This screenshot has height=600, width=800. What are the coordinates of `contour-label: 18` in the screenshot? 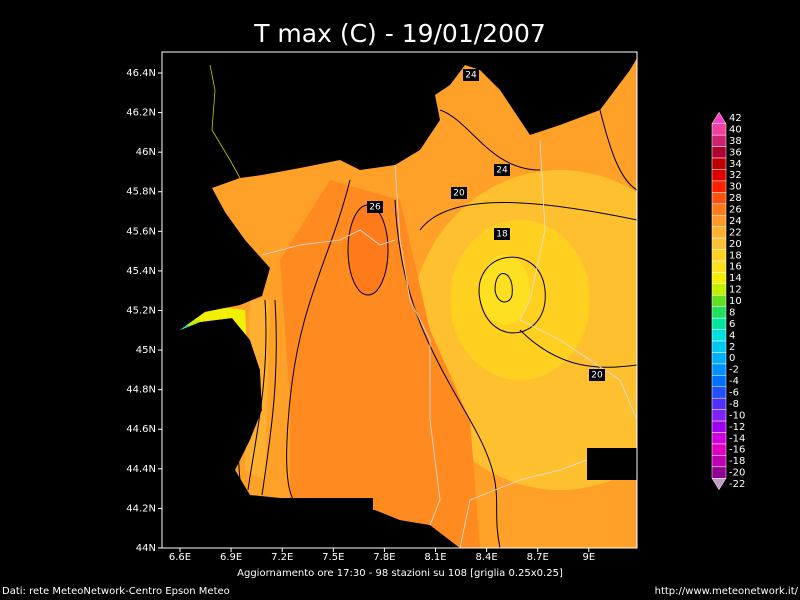 It's located at (502, 235).